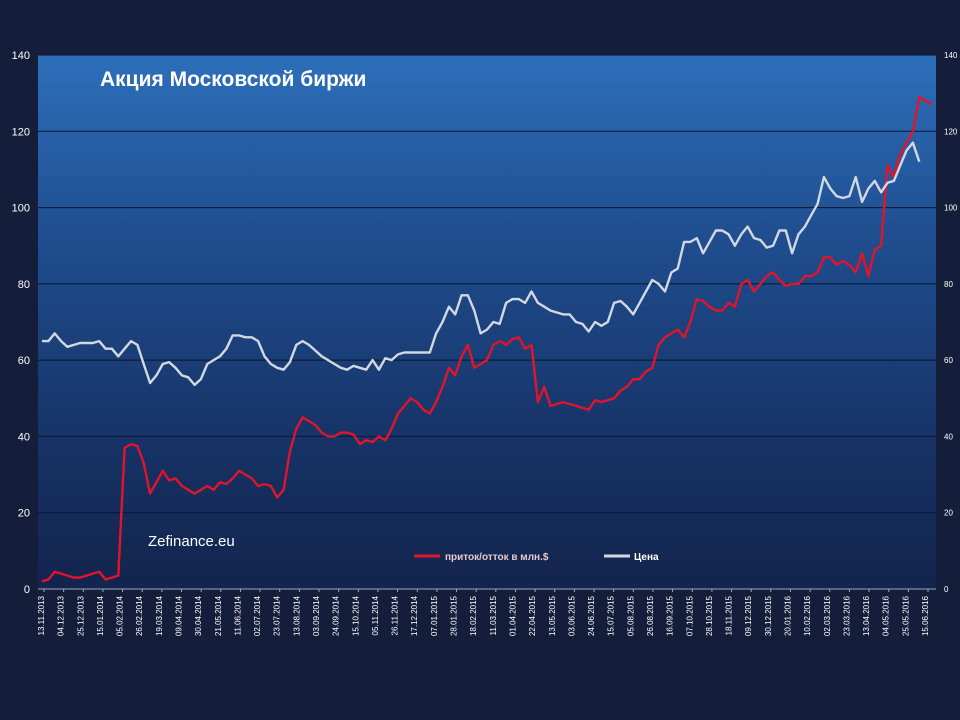 The image size is (960, 720). What do you see at coordinates (454, 615) in the screenshot?
I see `x-tick-label: 28.01.2015` at bounding box center [454, 615].